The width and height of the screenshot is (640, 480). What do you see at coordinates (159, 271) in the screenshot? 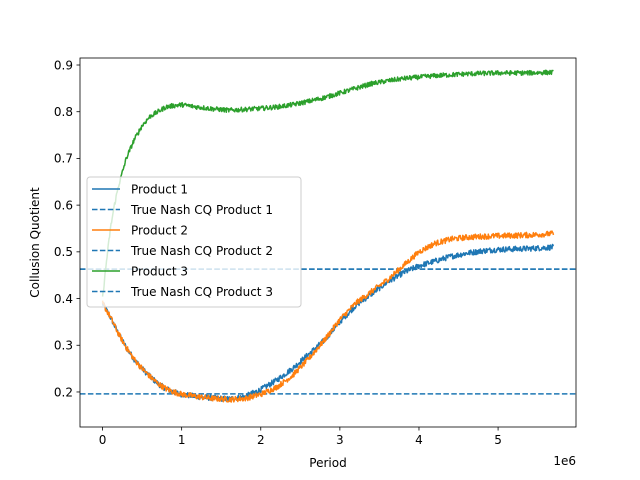
I see `legend-label-product-3: Product 3` at bounding box center [159, 271].